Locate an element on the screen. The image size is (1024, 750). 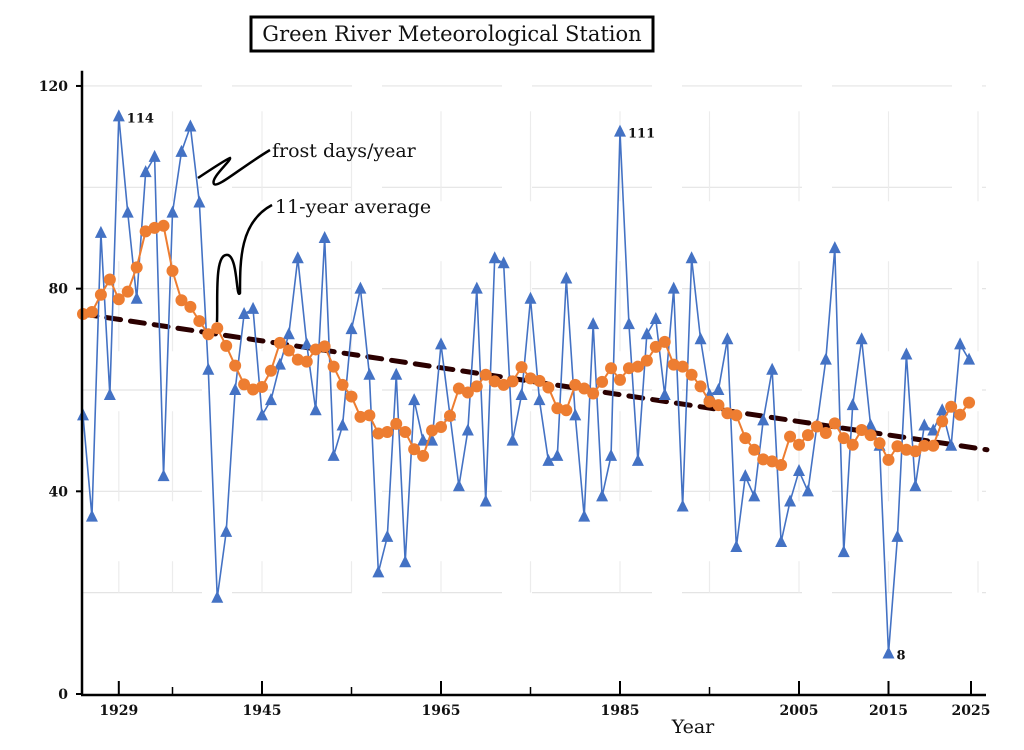
frost-callout-label: frost days/year is located at coordinates (344, 151).